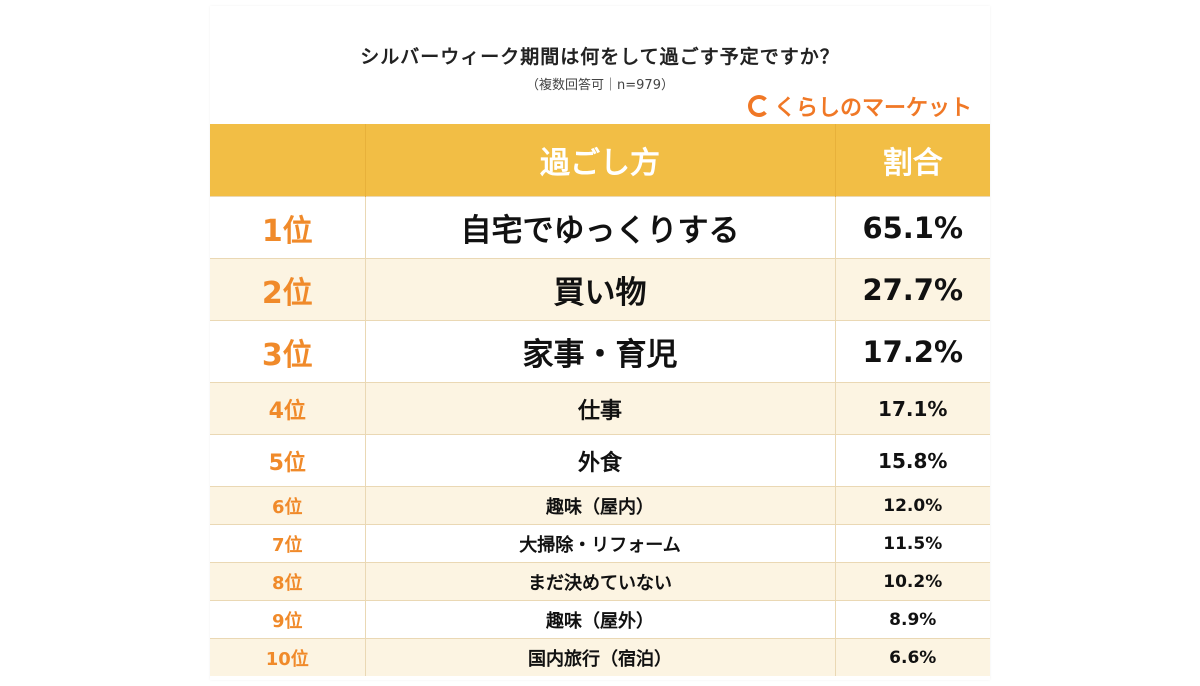  Describe the element at coordinates (287, 619) in the screenshot. I see `rank-cell: 9位` at that location.